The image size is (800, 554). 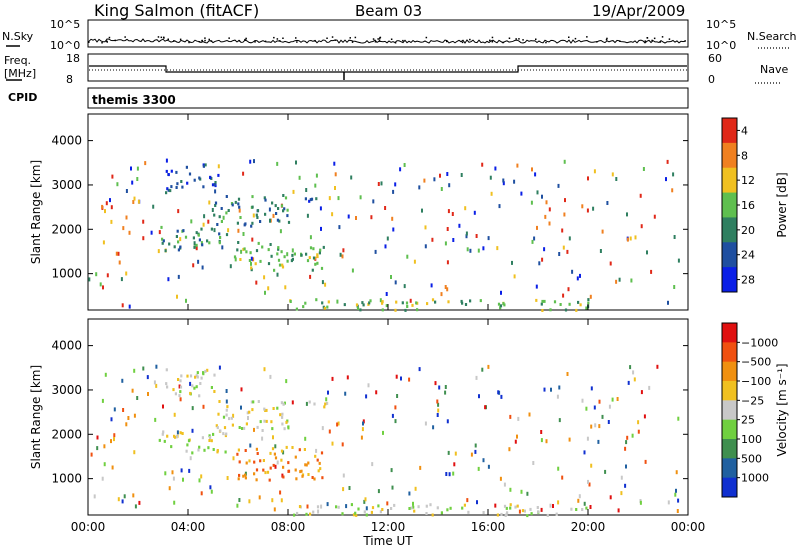 I want to click on colorbar-frame, so click(x=729, y=410).